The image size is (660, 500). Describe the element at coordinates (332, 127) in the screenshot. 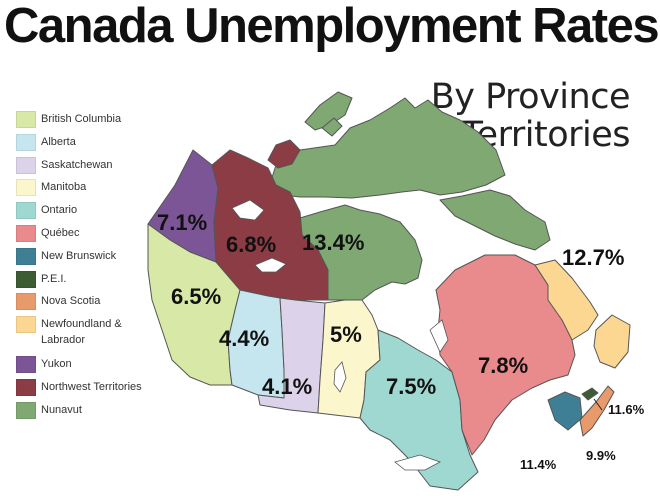

I see `region-nunavut-island-small` at that location.